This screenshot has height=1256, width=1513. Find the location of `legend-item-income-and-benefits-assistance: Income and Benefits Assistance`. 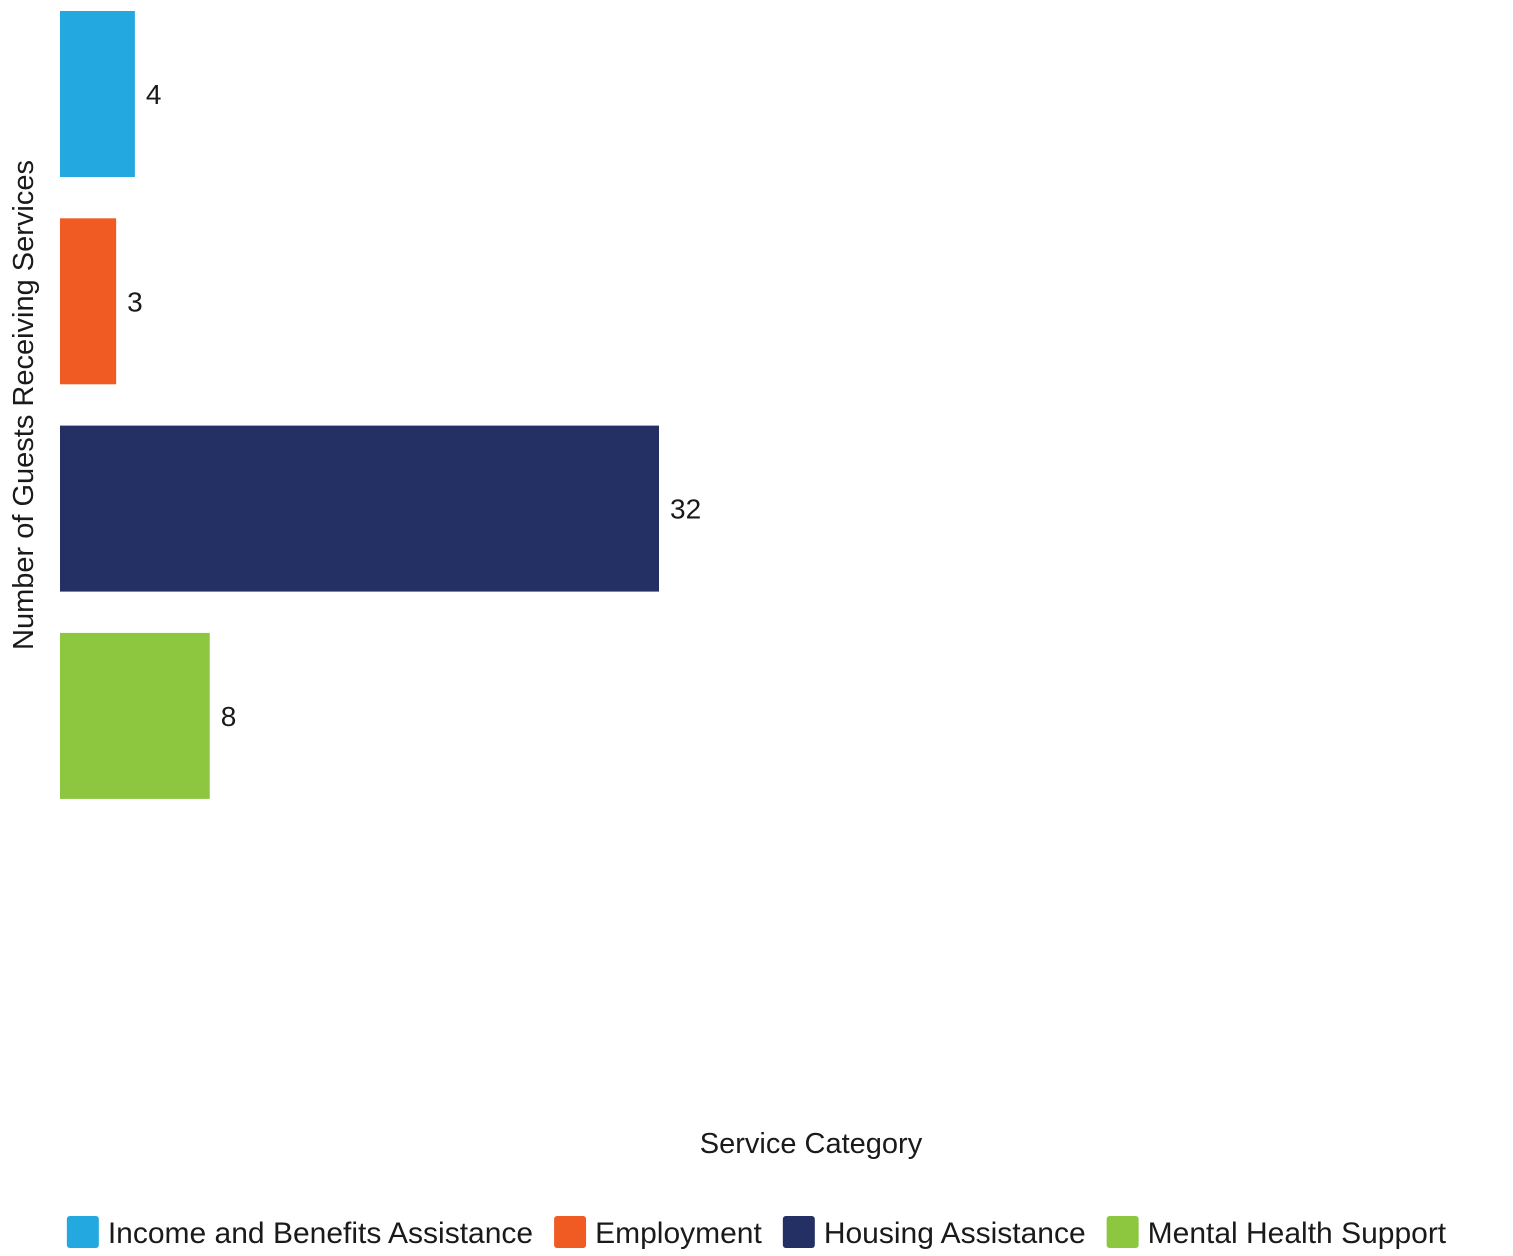

legend-item-income-and-benefits-assistance: Income and Benefits Assistance is located at coordinates (299, 1233).